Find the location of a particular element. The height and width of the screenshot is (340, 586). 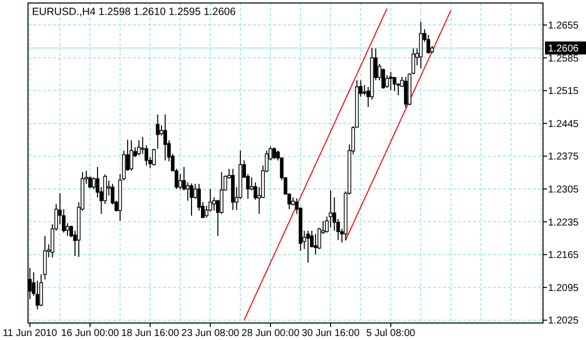

y-tick-label: 1.2585 is located at coordinates (564, 58).